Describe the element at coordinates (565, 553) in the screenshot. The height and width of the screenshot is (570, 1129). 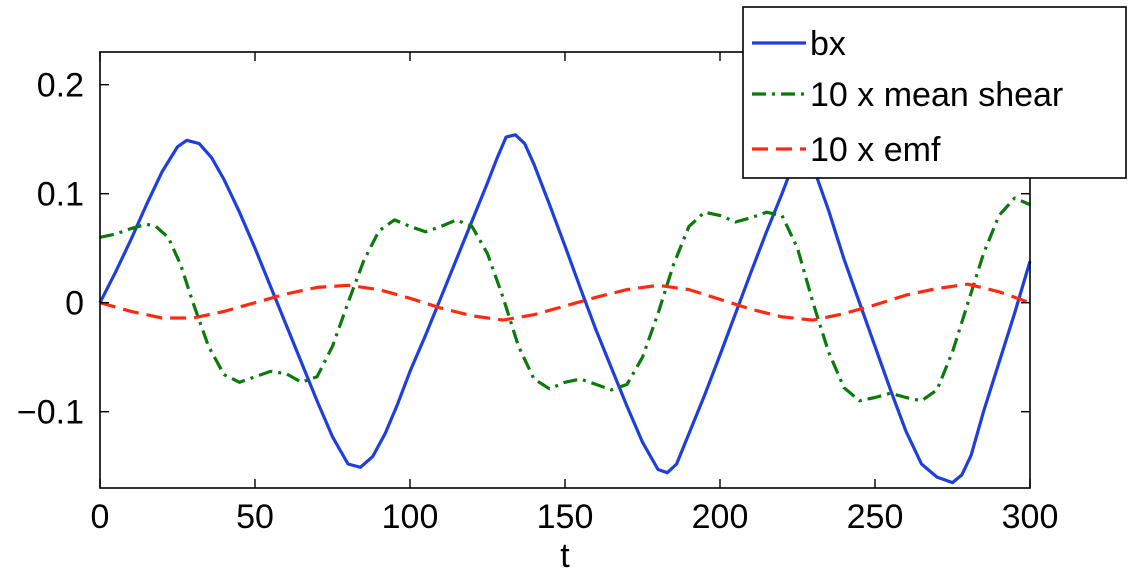
I see `x-axis-title: t` at that location.